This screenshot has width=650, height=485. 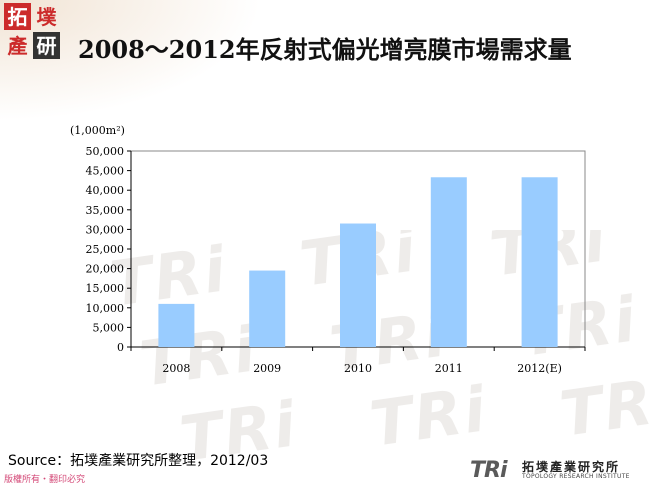 I want to click on page-title: 2008～2012年反射式偏光增亮膜市場需求量, so click(x=325, y=49).